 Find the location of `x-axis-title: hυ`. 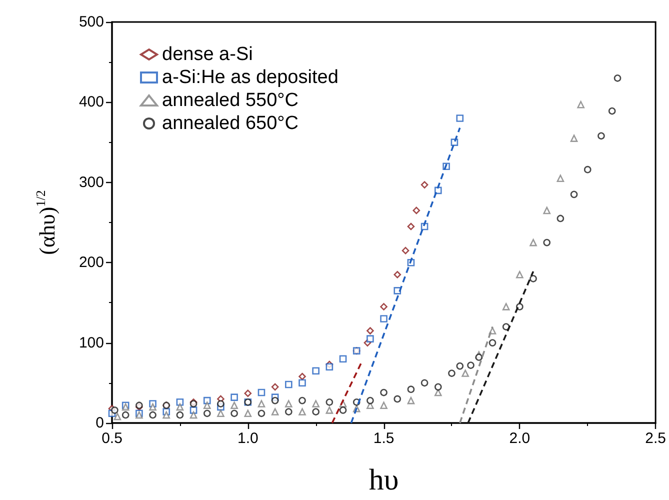

x-axis-title: hυ is located at coordinates (383, 480).